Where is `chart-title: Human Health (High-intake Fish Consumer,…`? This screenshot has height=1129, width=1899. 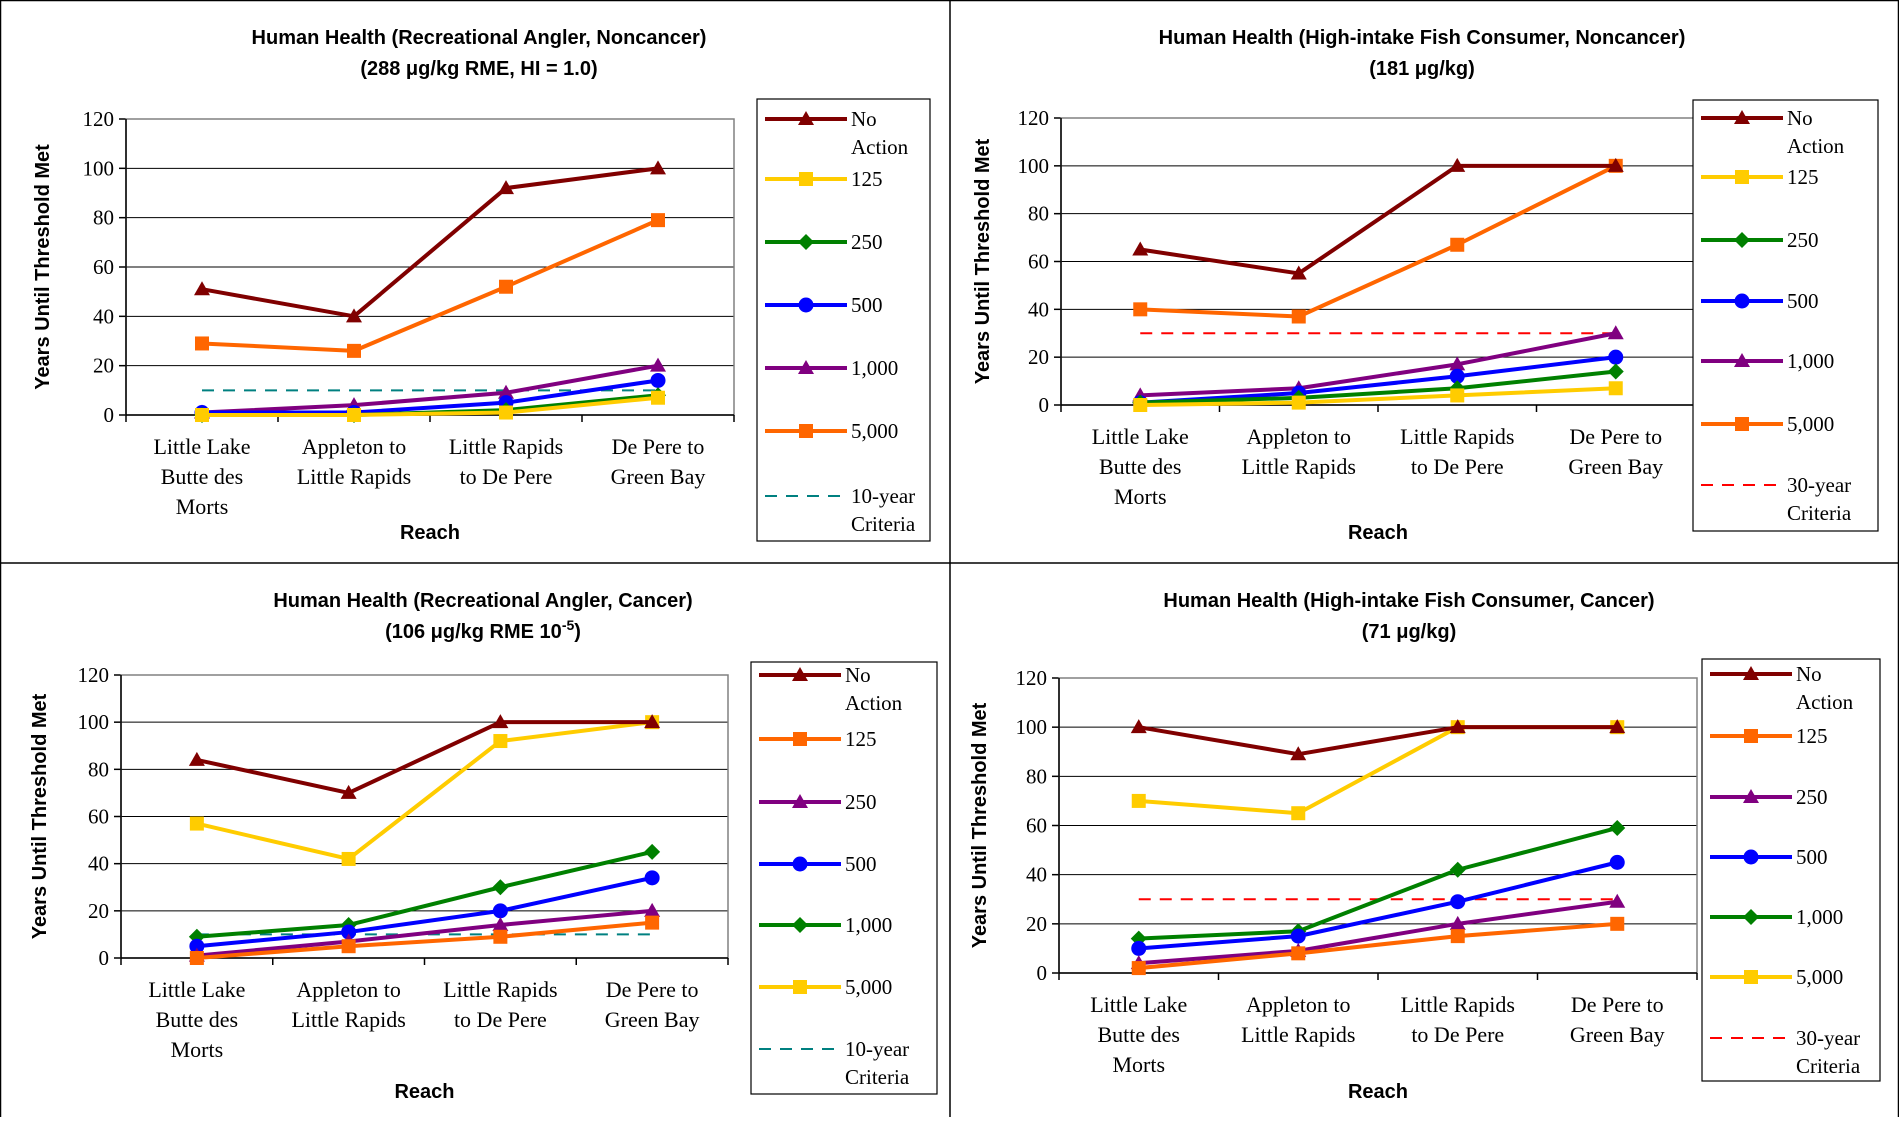
chart-title: Human Health (High-intake Fish Consumer,… is located at coordinates (1408, 601).